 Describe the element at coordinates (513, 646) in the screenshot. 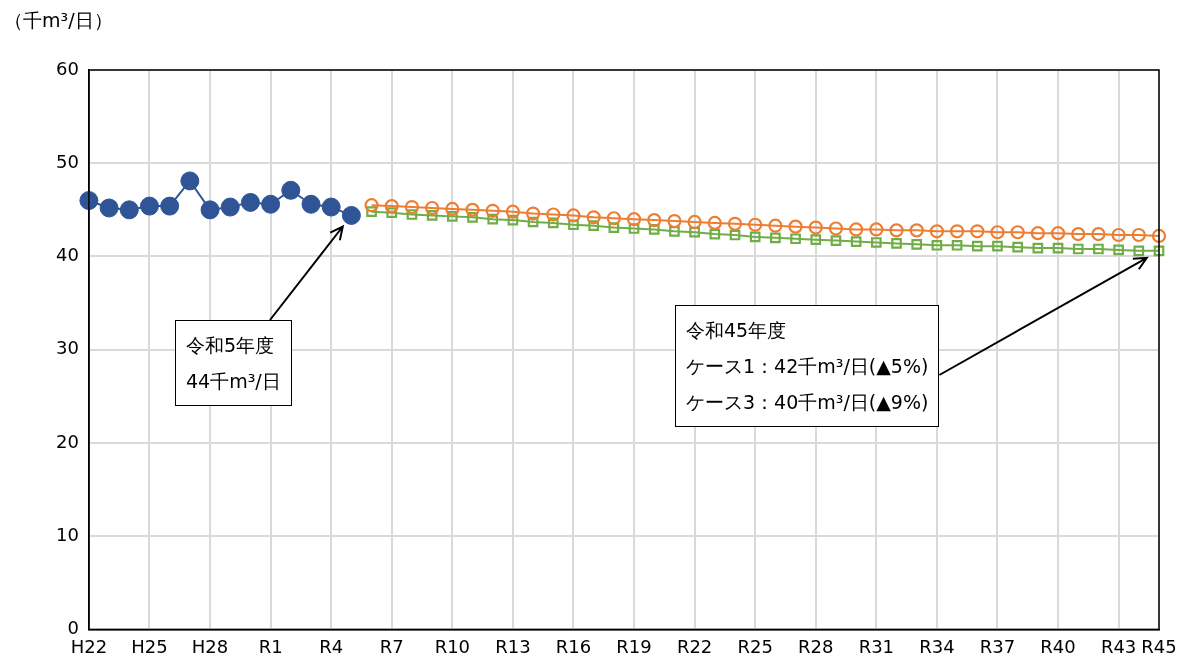

I see `x-tick-label: R13` at that location.